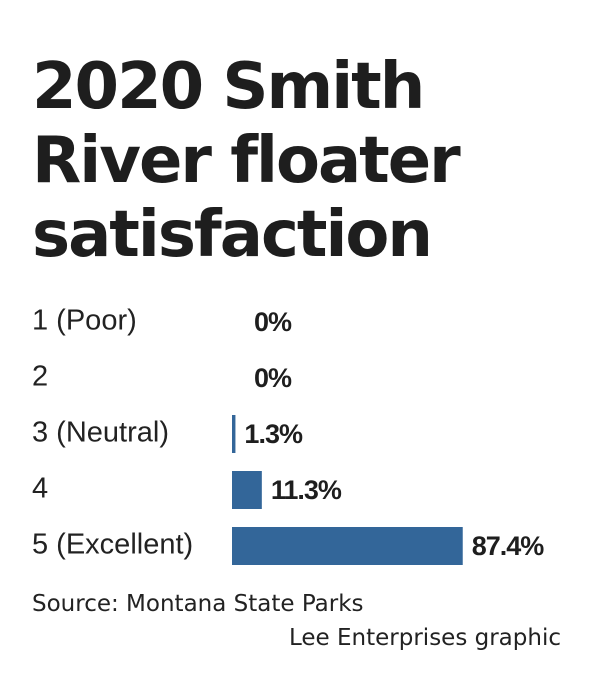  I want to click on value-label: 11.3%, so click(306, 490).